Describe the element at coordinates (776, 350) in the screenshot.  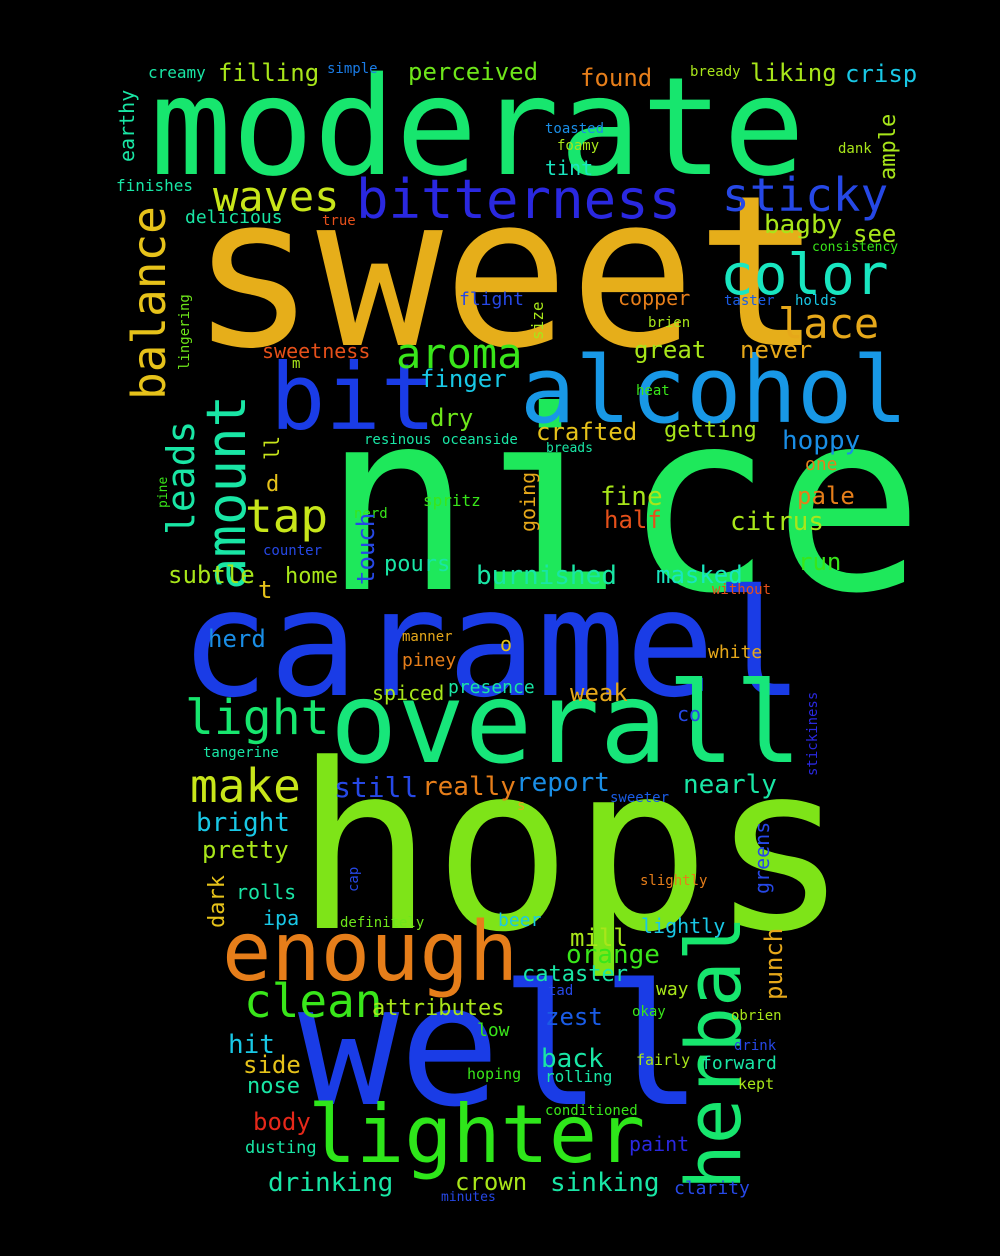
I see `word: never` at that location.